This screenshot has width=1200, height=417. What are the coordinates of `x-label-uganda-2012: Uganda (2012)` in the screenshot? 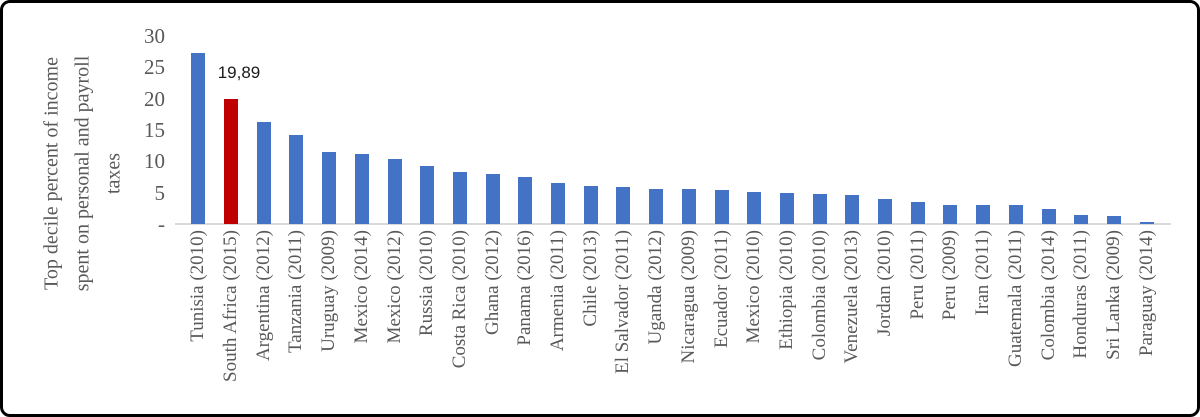 It's located at (656, 287).